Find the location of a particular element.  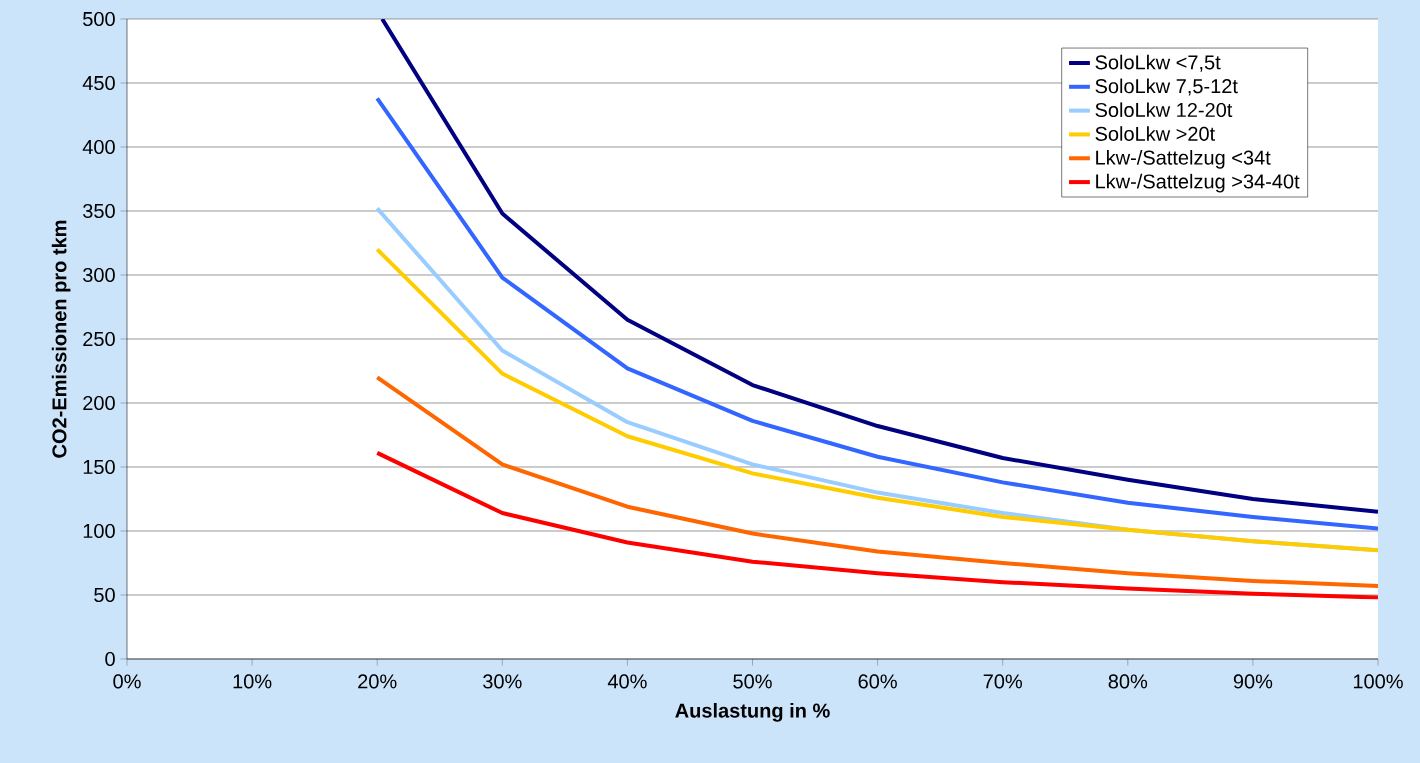

y-tick-label: 300 is located at coordinates (99, 275).